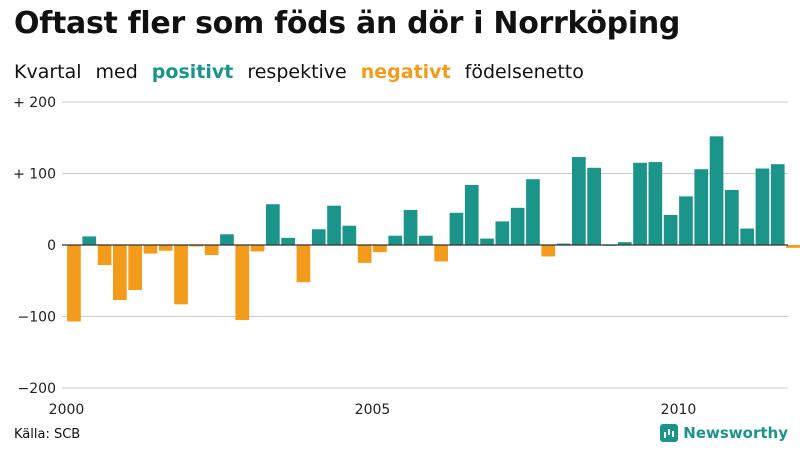 This screenshot has width=800, height=450. I want to click on y-tick-label: + 200, so click(34, 103).